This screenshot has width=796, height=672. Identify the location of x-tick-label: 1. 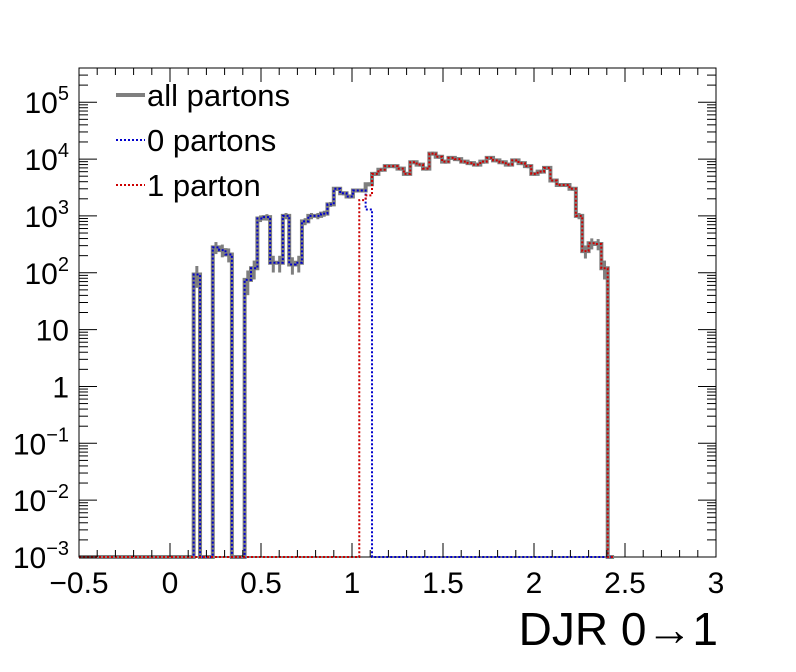
(352, 583).